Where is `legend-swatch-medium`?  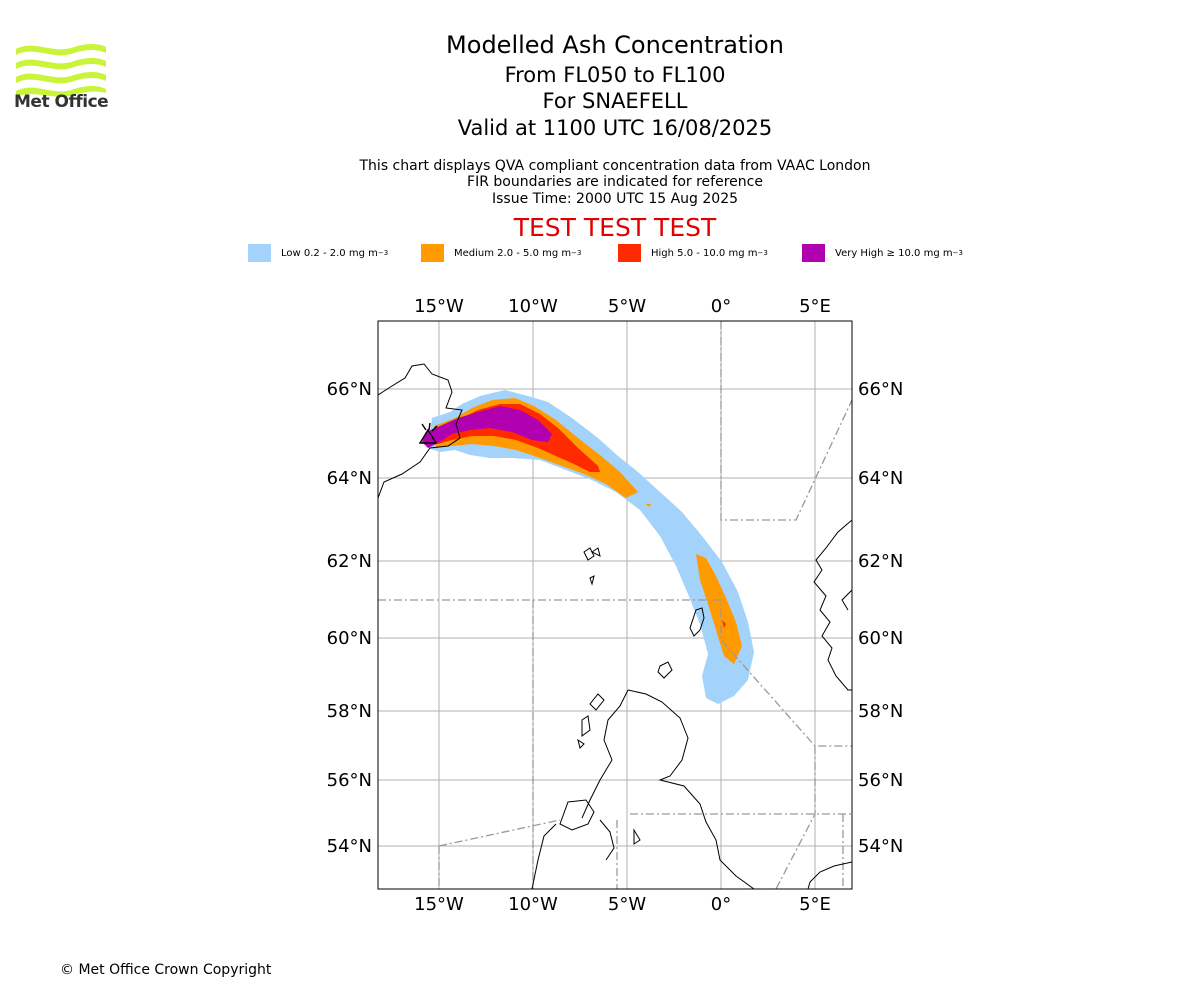 legend-swatch-medium is located at coordinates (432, 253).